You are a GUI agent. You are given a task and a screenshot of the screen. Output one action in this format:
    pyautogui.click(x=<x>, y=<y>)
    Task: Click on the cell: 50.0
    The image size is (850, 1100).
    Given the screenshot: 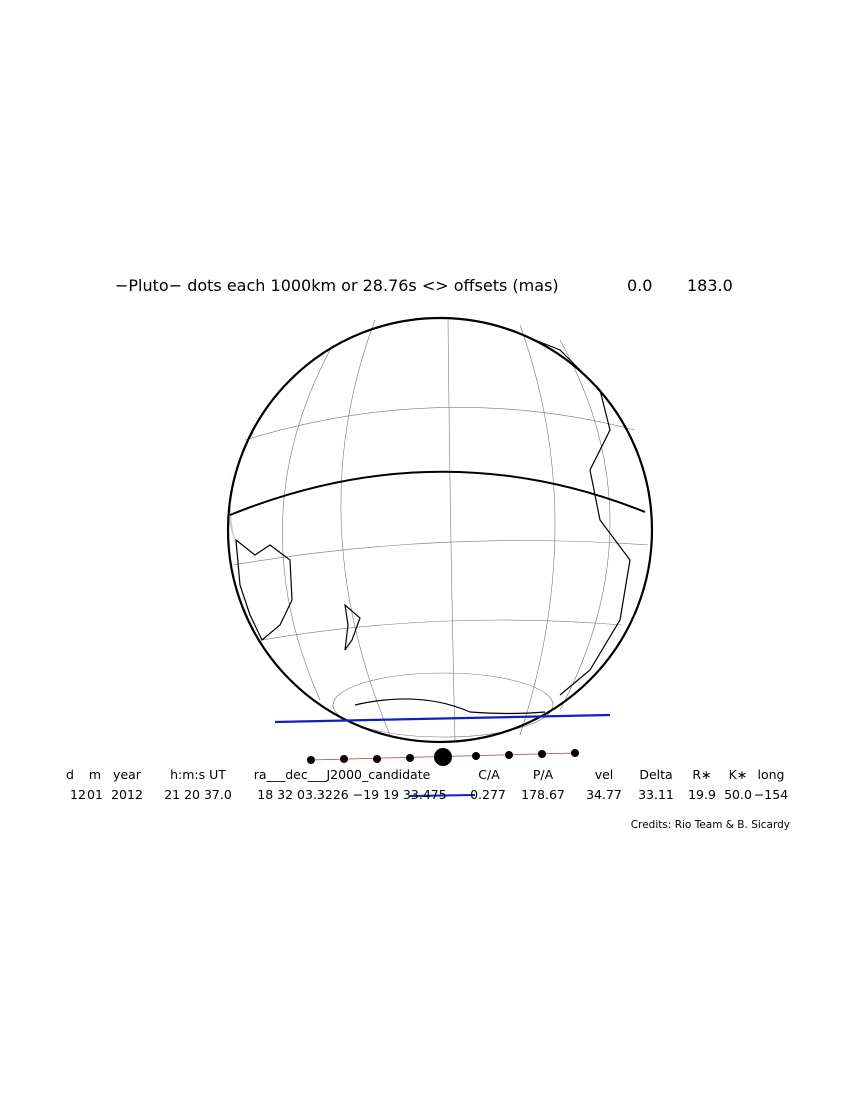 What is the action you would take?
    pyautogui.click(x=738, y=794)
    